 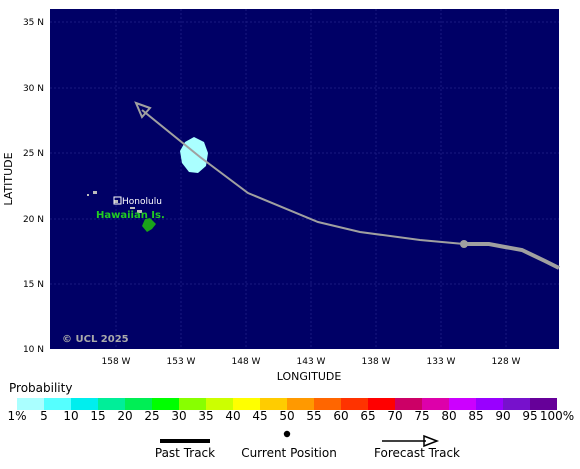 I want to click on oahu-island, so click(x=116, y=201).